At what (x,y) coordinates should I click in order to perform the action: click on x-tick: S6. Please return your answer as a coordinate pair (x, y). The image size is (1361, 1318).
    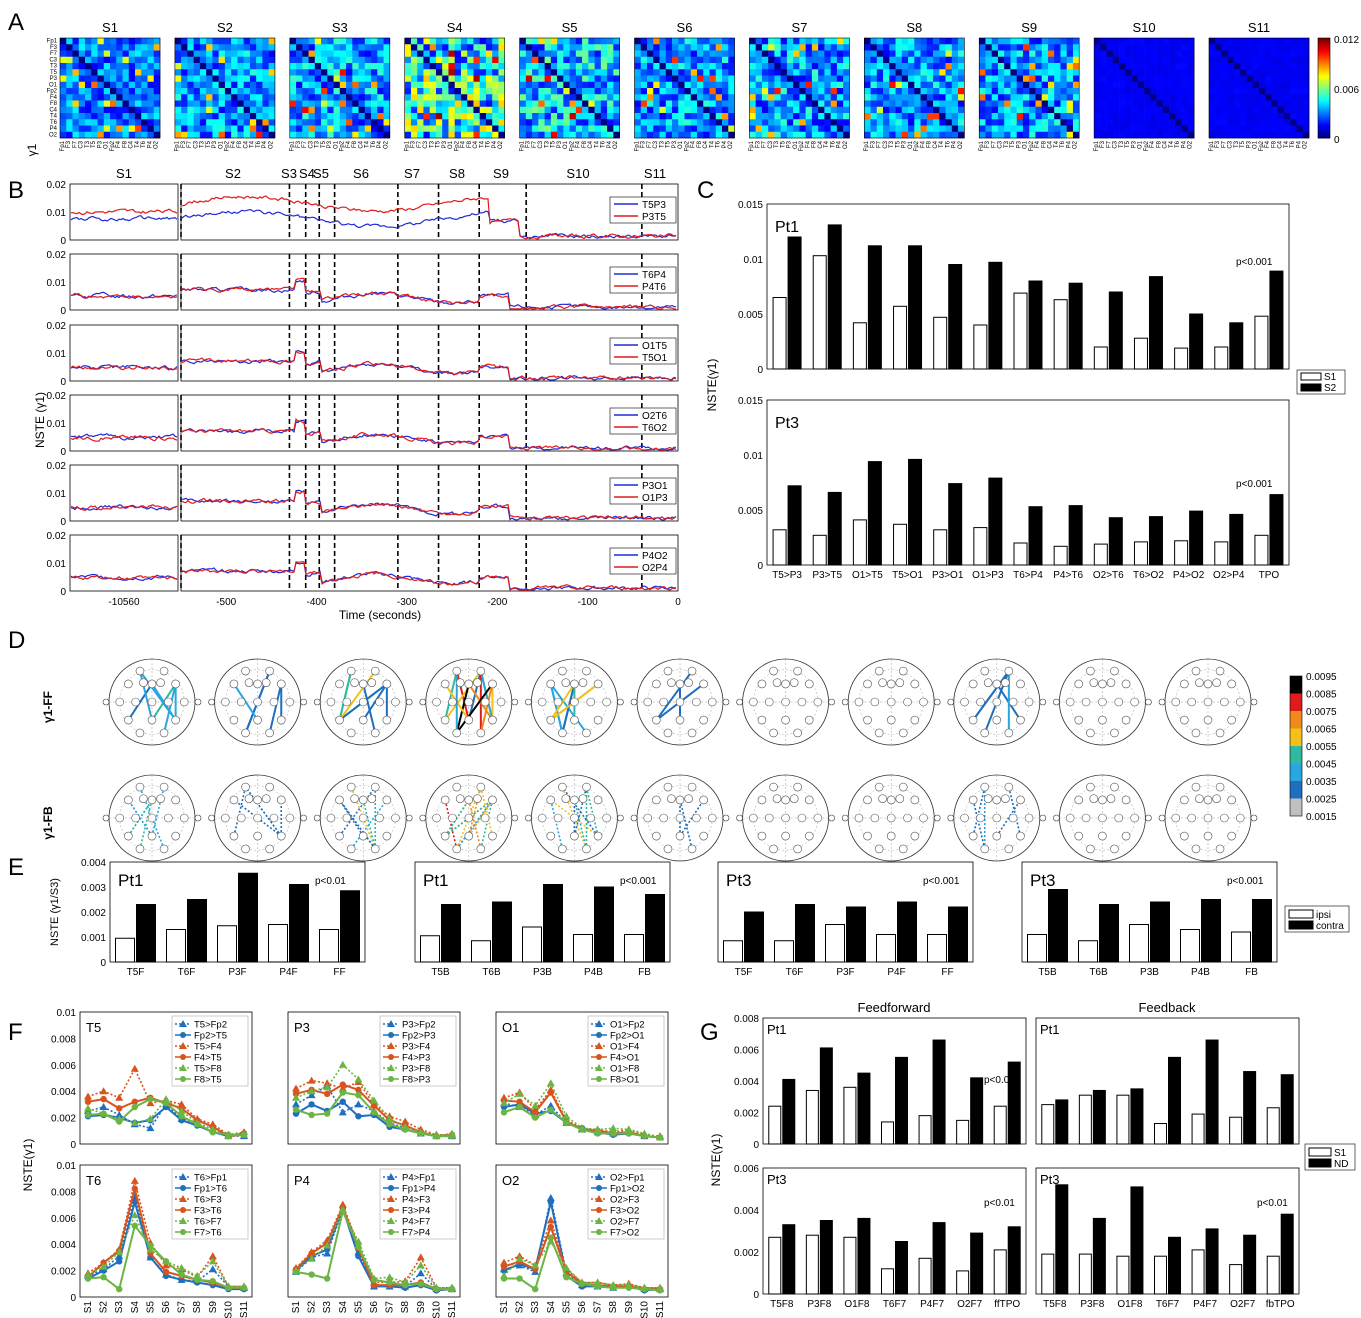
    Looking at the image, I should click on (582, 1307).